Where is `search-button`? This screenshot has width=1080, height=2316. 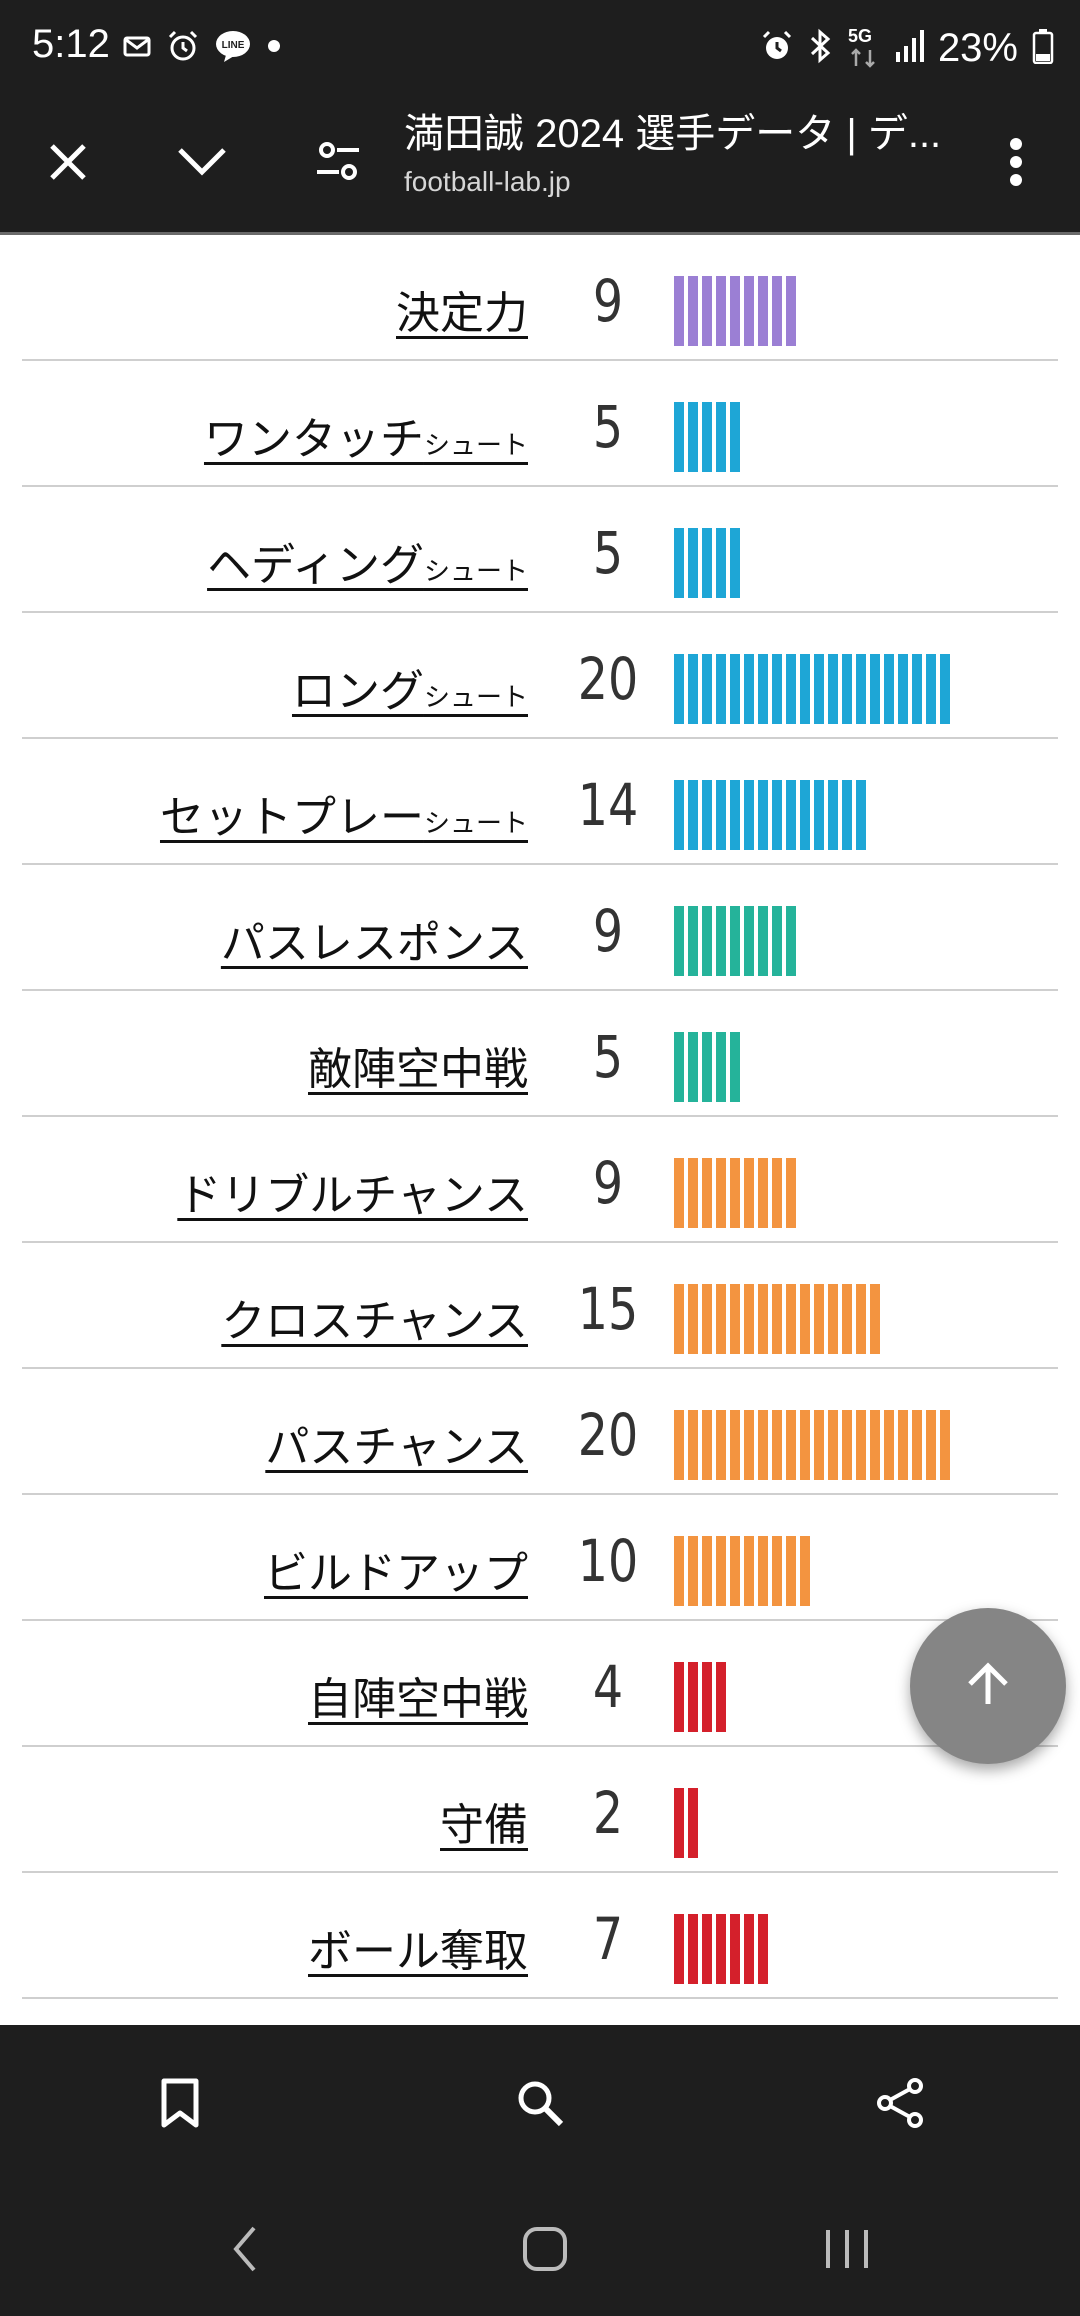
search-button is located at coordinates (540, 2105).